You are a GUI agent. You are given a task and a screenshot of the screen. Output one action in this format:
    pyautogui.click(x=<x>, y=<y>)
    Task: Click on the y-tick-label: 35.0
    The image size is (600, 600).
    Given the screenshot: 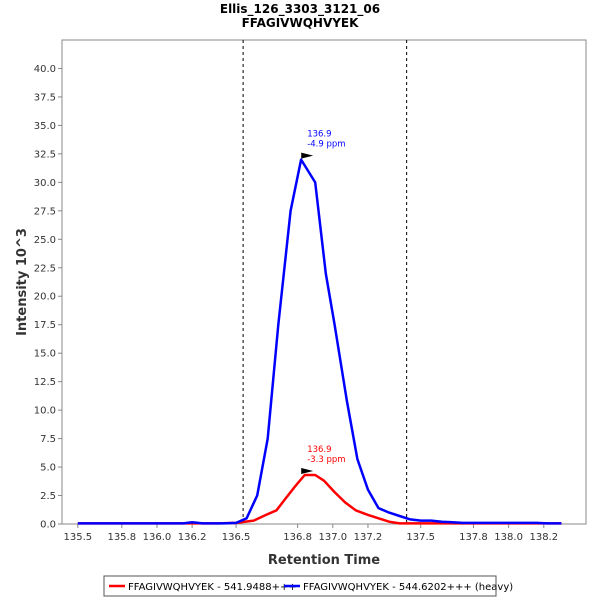 What is the action you would take?
    pyautogui.click(x=45, y=126)
    